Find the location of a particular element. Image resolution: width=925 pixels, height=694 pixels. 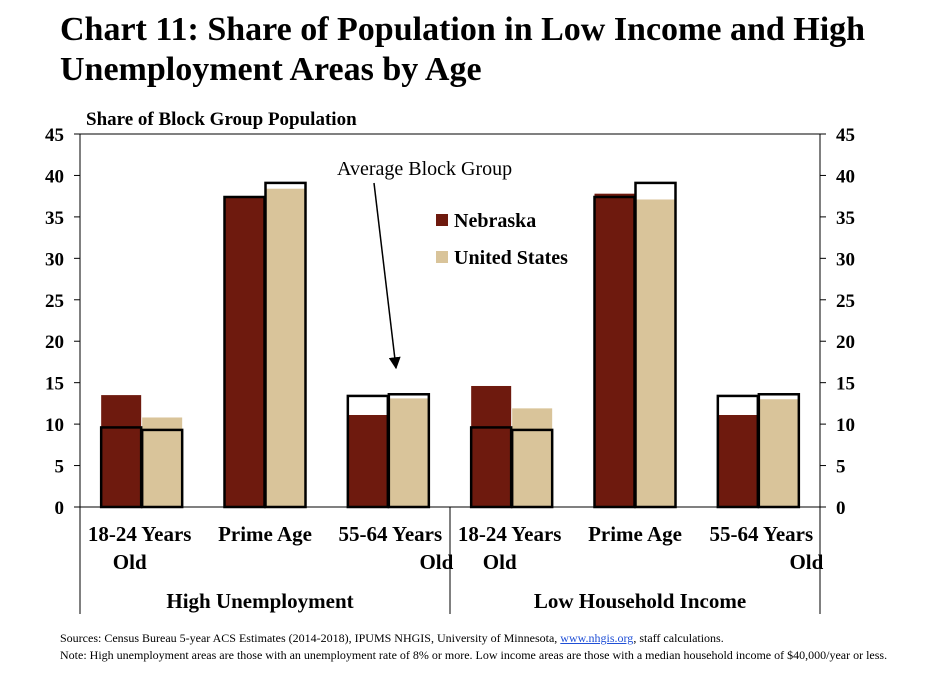

y-tick-label-right: 40 is located at coordinates (845, 176).